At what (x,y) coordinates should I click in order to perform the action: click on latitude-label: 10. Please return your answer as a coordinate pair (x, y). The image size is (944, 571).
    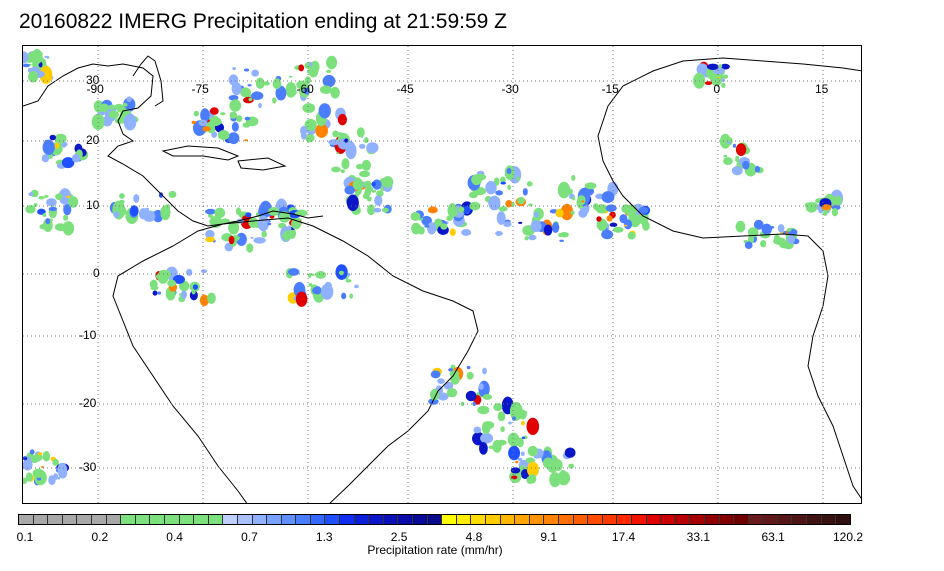
    Looking at the image, I should click on (93, 205).